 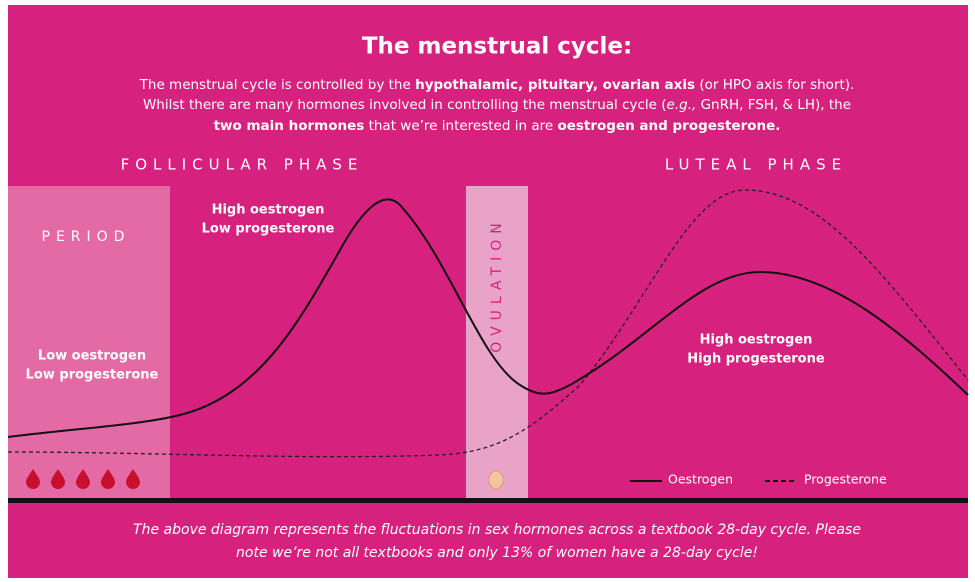 What do you see at coordinates (555, 85) in the screenshot?
I see `intro-segment: hypothalamic, pituitary, ovarian axis` at bounding box center [555, 85].